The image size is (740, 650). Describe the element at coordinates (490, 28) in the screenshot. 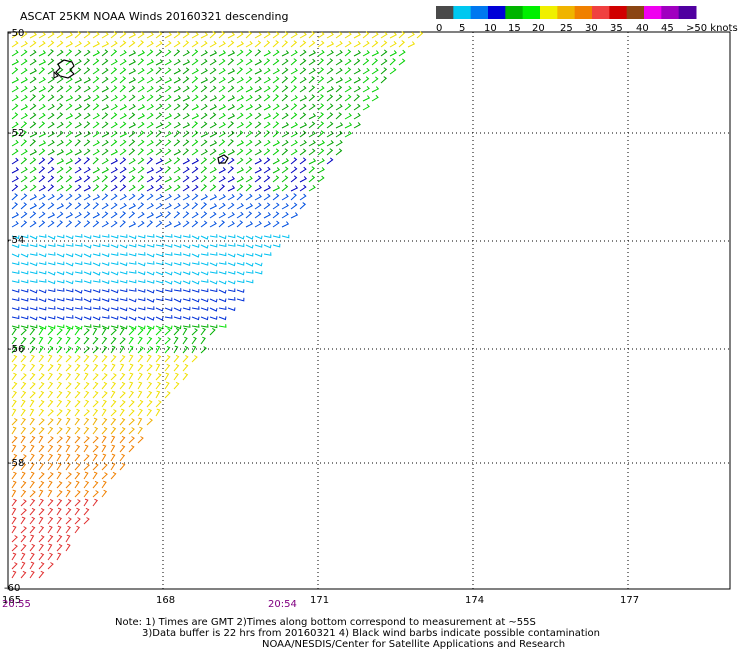

I see `legend-label: 10` at that location.